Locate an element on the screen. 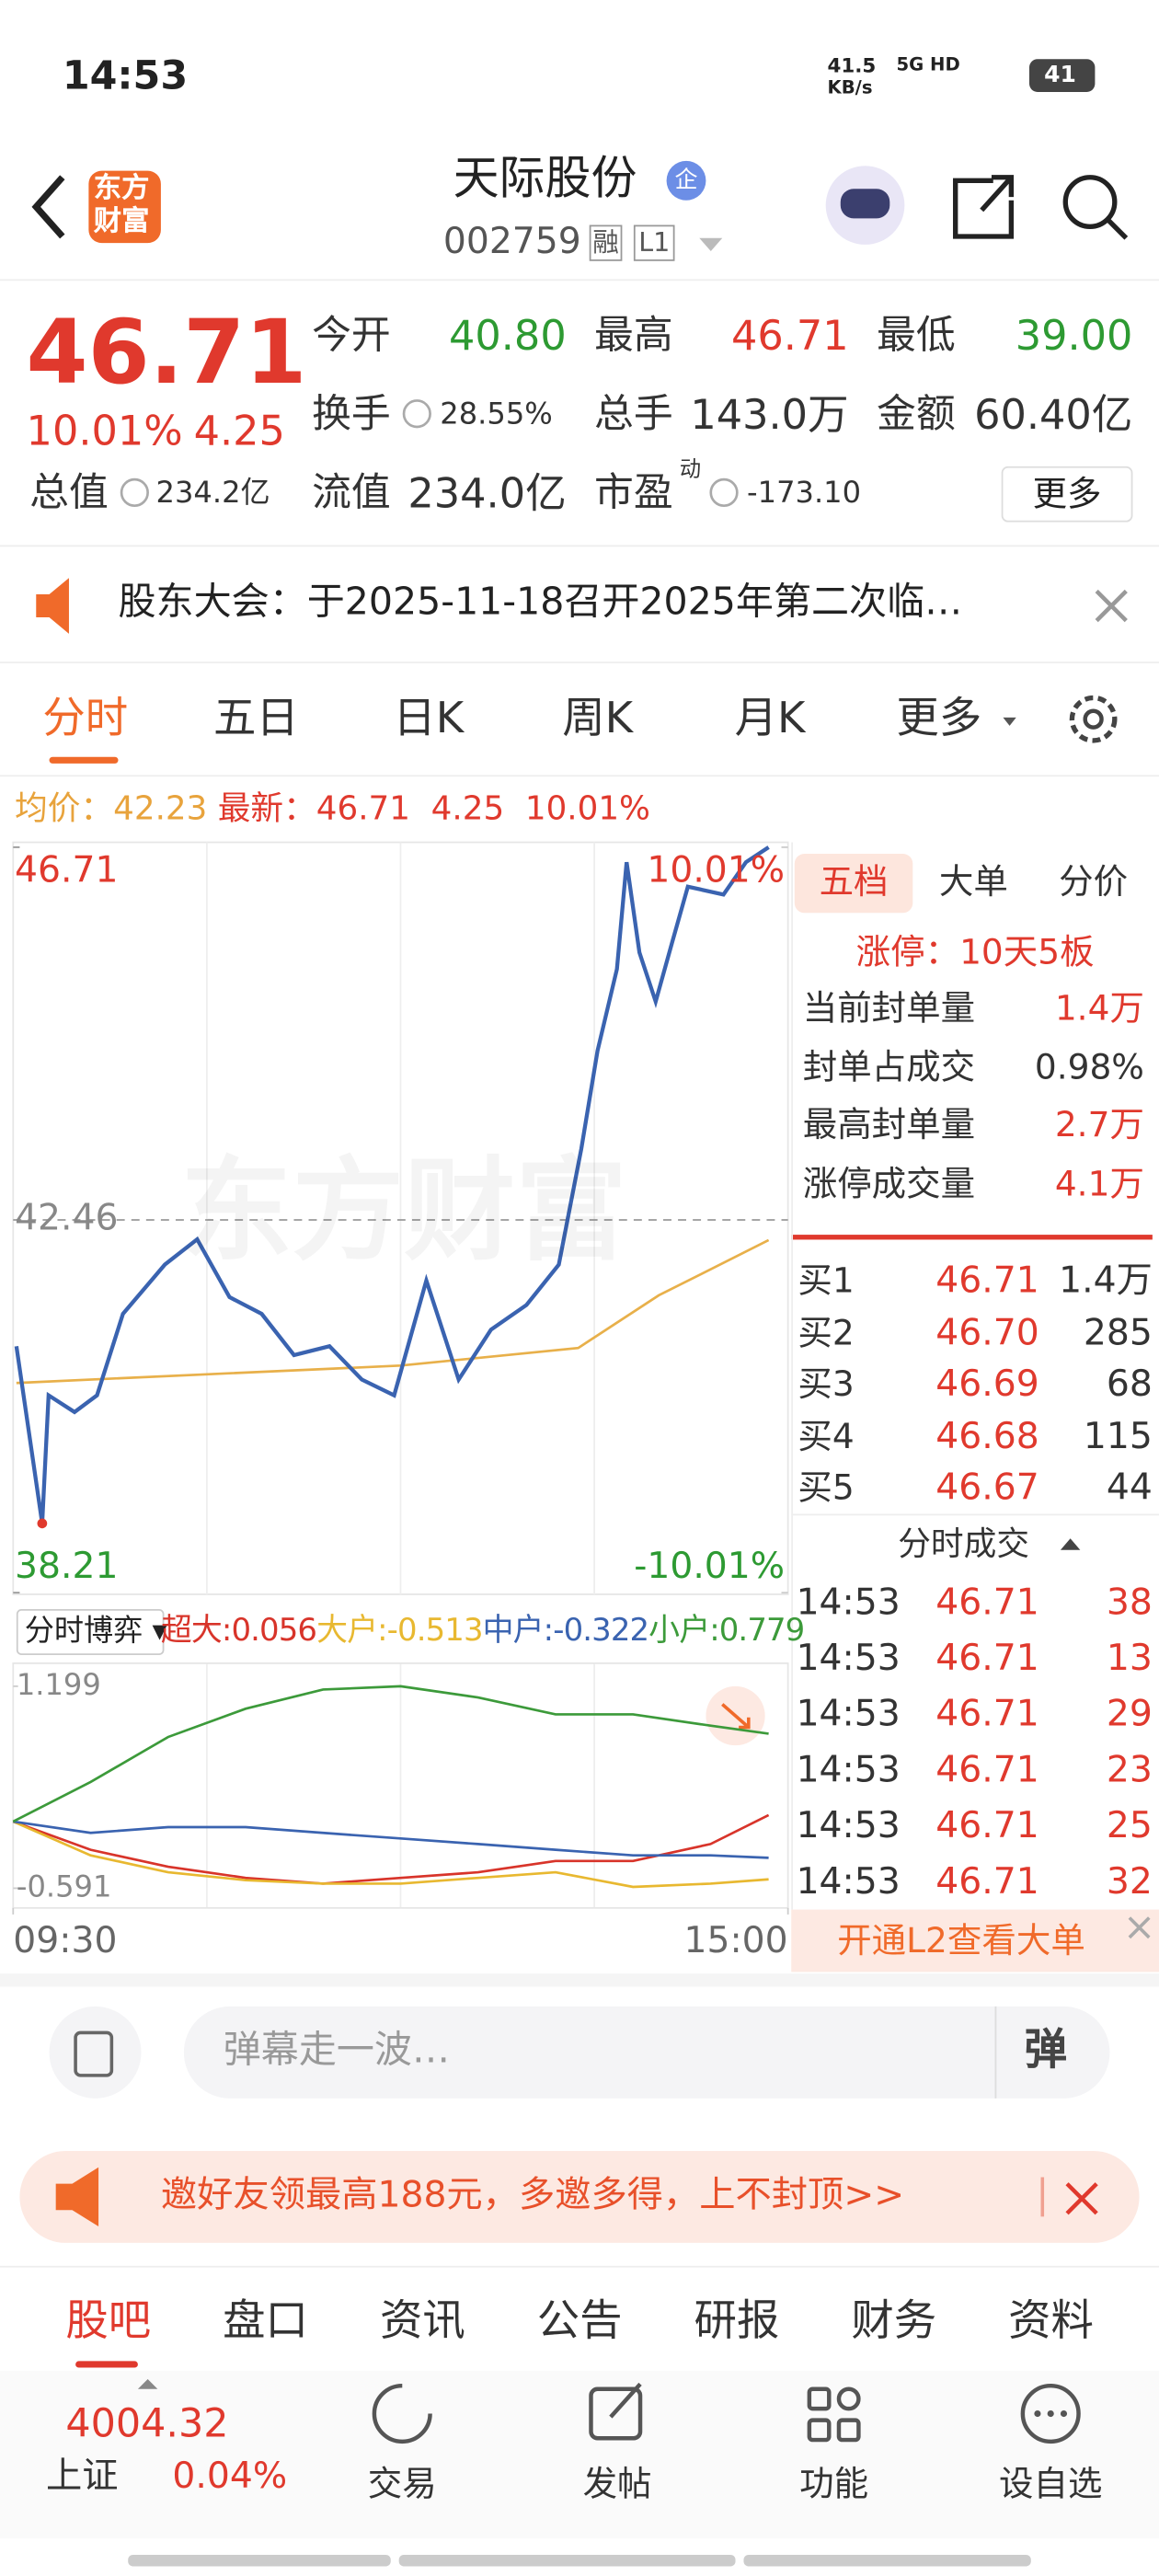  field-label: 总手 is located at coordinates (633, 413).